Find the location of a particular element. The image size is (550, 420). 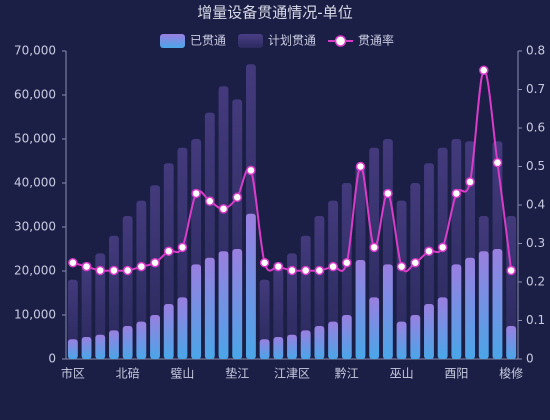

chart-title: 增量设备贯通情况-单位 is located at coordinates (274, 13).